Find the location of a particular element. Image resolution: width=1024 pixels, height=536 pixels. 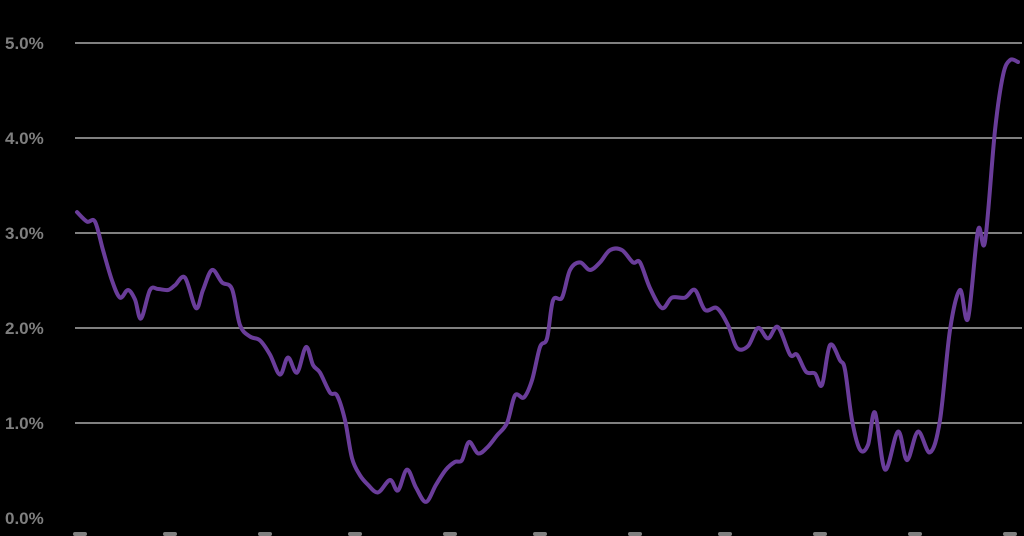

y-tick-label: 2.0% is located at coordinates (24, 328).